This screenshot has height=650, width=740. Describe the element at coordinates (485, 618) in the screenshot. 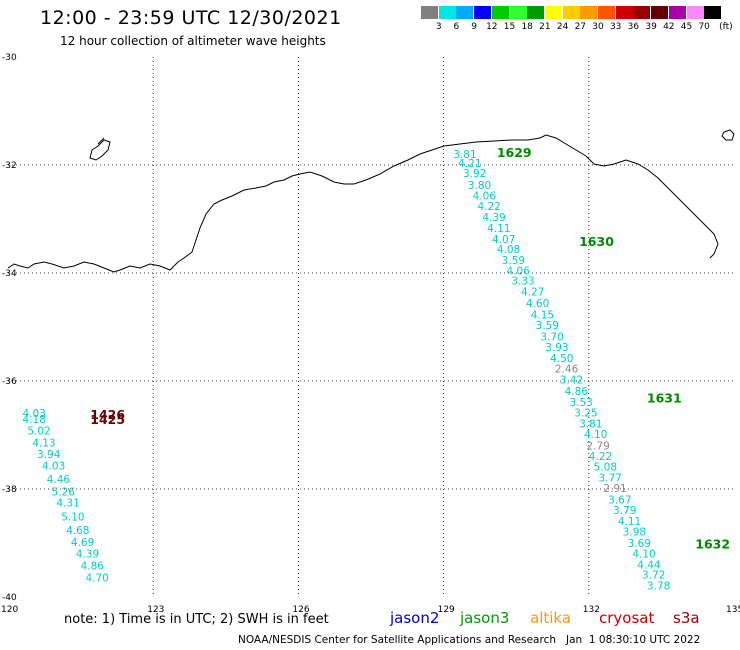

I see `satellite-jason3-label: jason3` at that location.